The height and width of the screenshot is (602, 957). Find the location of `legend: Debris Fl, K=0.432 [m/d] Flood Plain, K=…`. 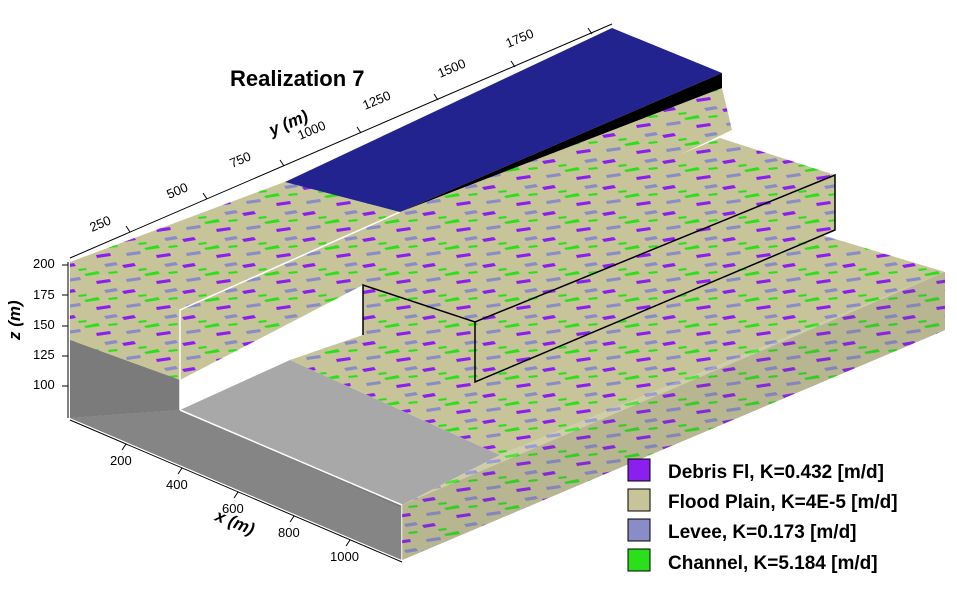

legend: Debris Fl, K=0.432 [m/d] Flood Plain, K=… is located at coordinates (762, 516).